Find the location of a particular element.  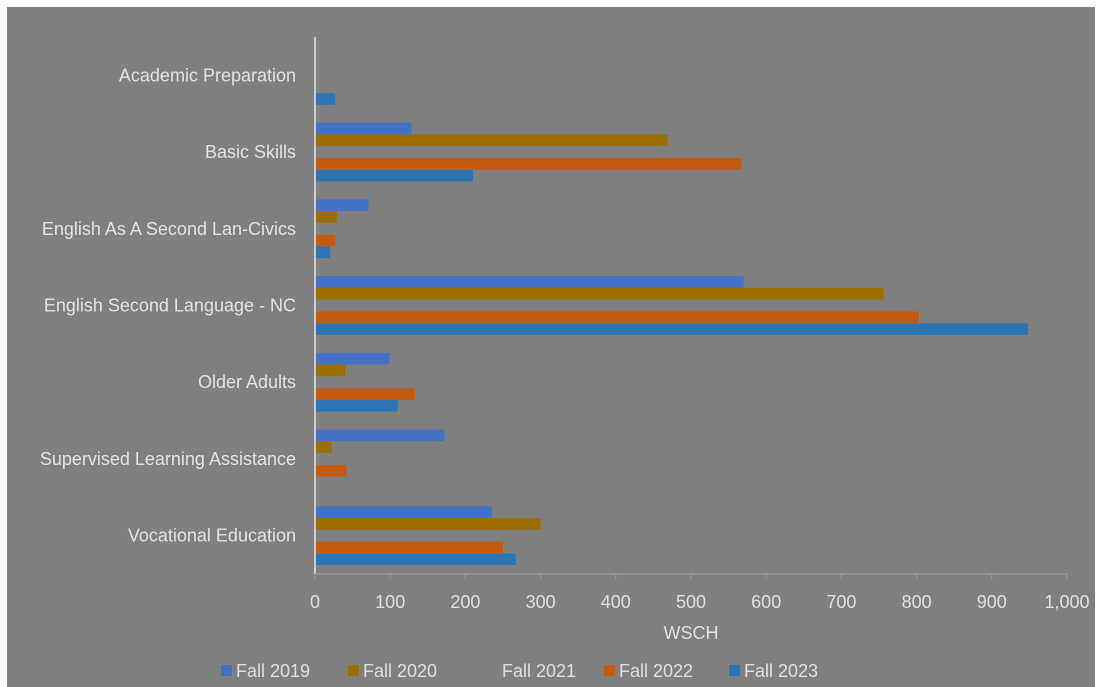

category-label: Vocational Education is located at coordinates (212, 536).